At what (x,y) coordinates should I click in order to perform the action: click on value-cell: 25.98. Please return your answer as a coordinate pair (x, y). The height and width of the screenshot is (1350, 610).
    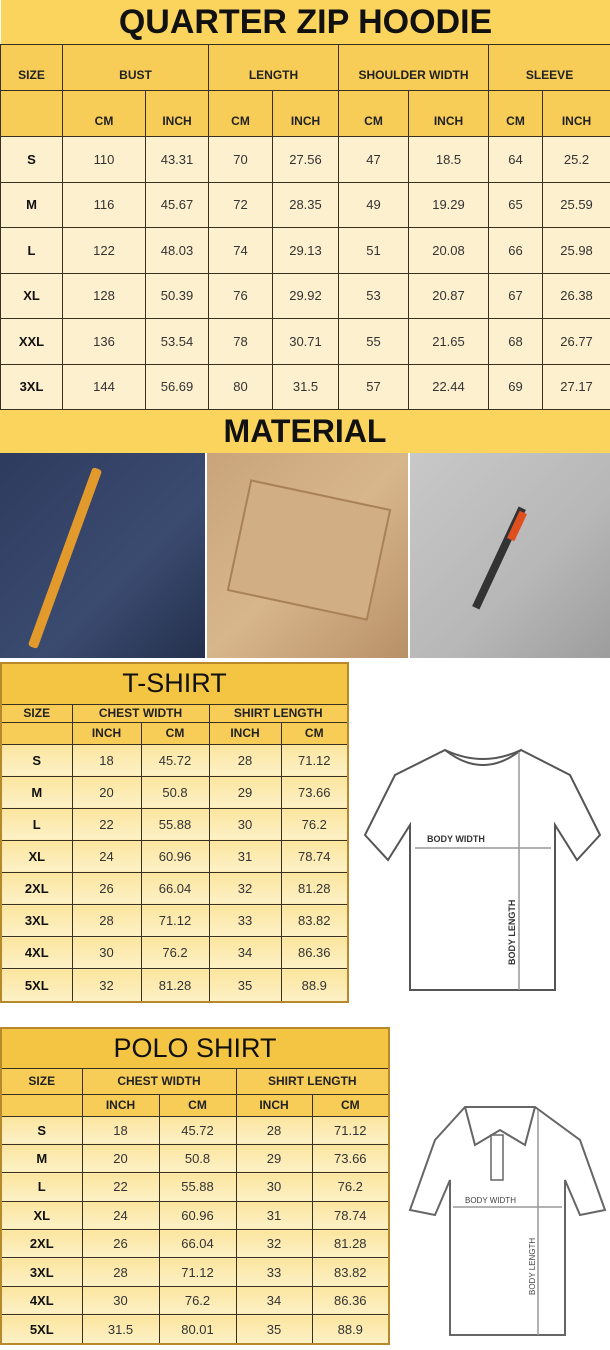
    Looking at the image, I should click on (575, 250).